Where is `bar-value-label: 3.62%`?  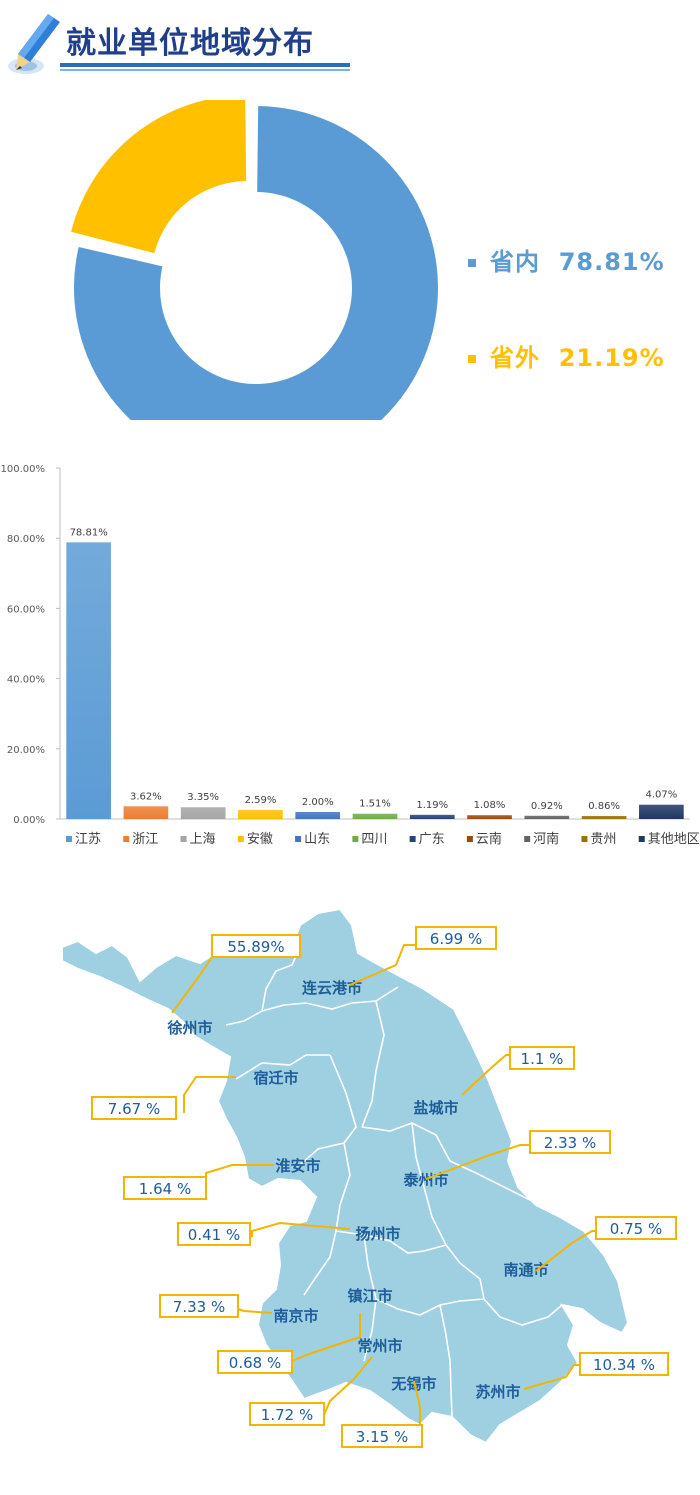
bar-value-label: 3.62% is located at coordinates (146, 796).